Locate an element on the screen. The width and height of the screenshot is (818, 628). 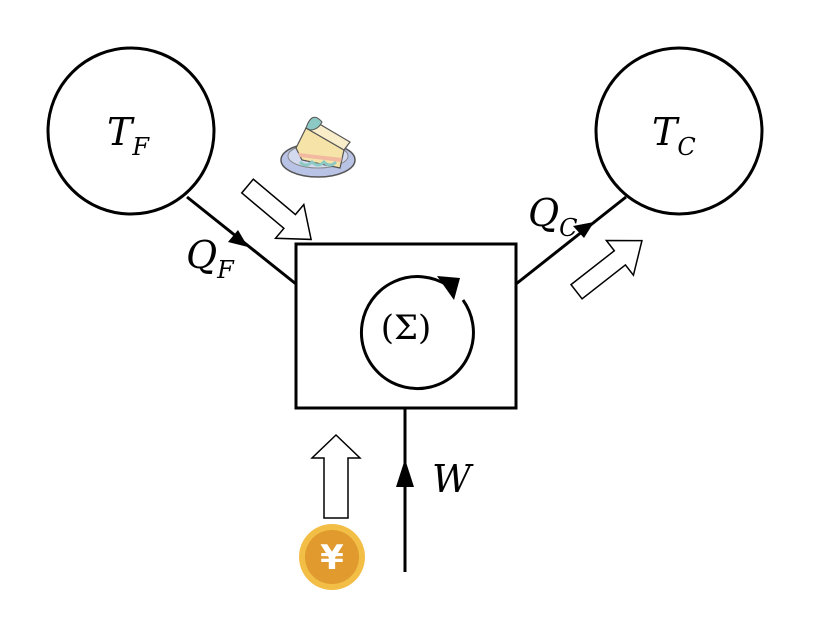
heat-out-arrowhead is located at coordinates (583, 230).